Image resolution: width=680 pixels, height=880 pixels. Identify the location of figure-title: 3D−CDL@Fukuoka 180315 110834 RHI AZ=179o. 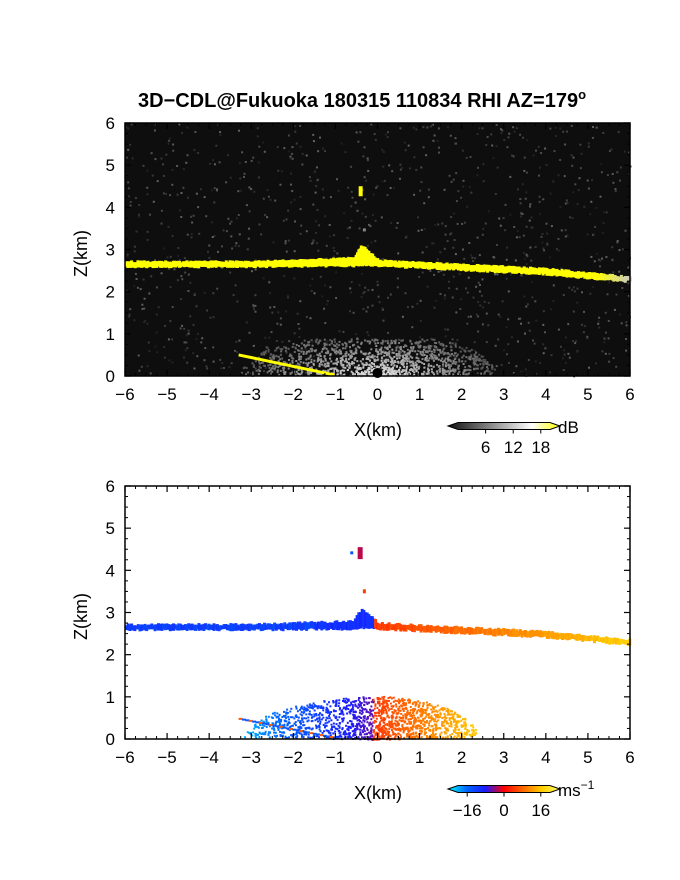
(362, 99).